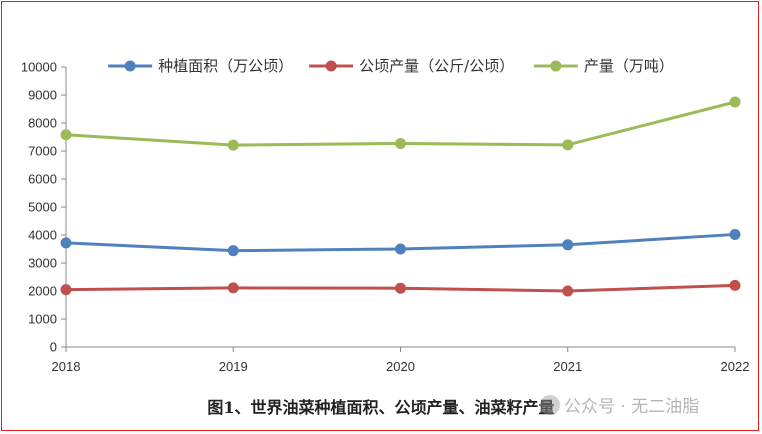 The height and width of the screenshot is (434, 762). Describe the element at coordinates (53, 347) in the screenshot. I see `y-tick-label: 0` at that location.